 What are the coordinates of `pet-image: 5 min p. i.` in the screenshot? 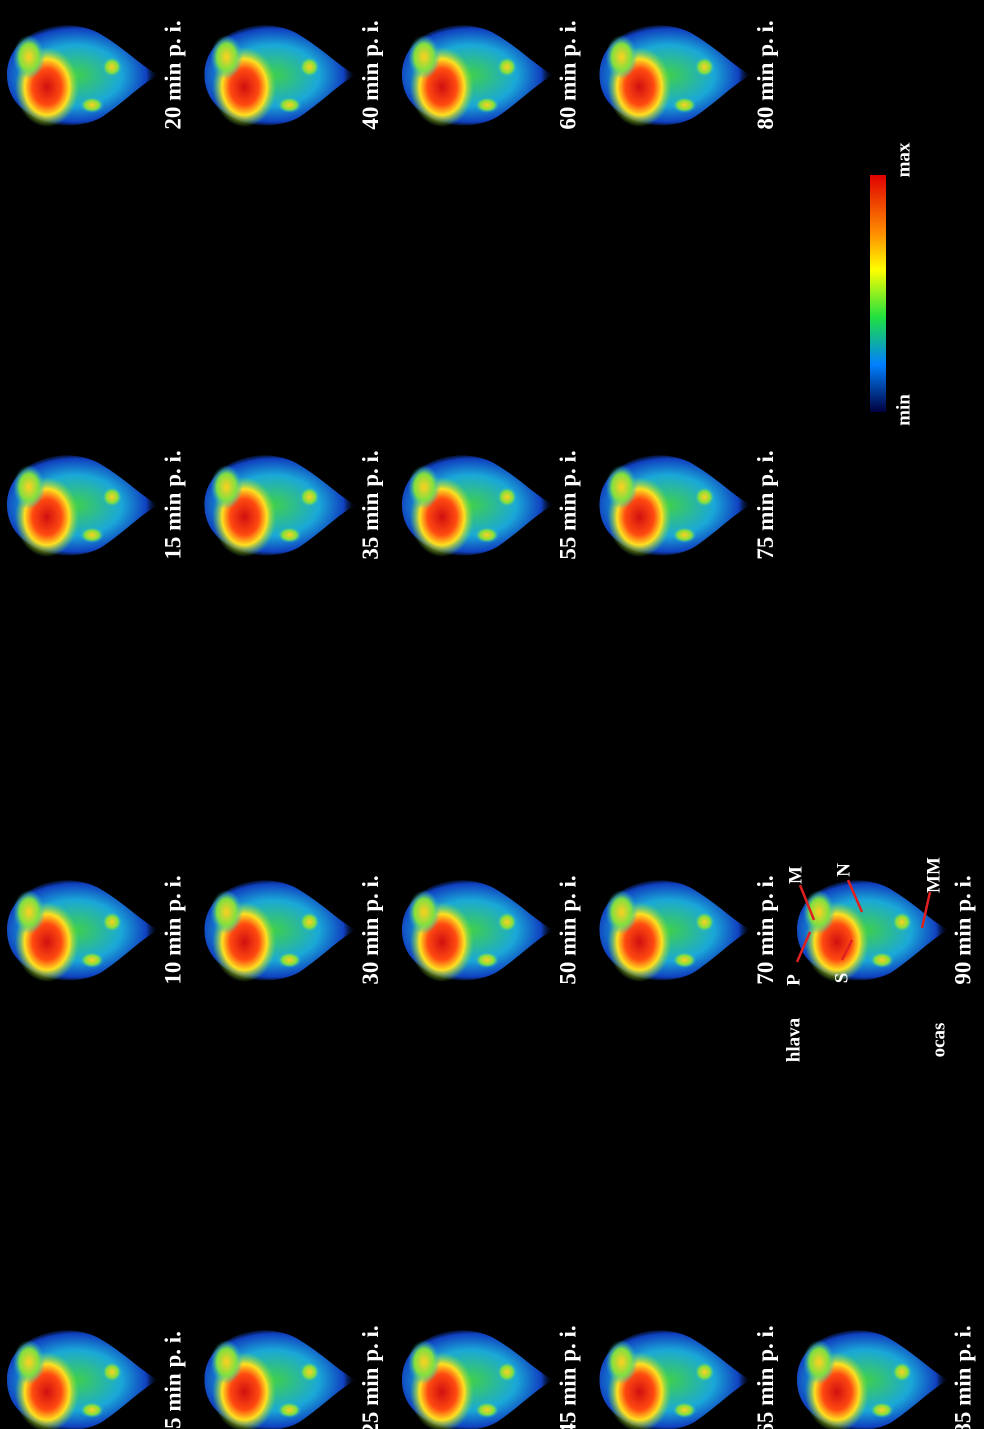 It's located at (96, 1379).